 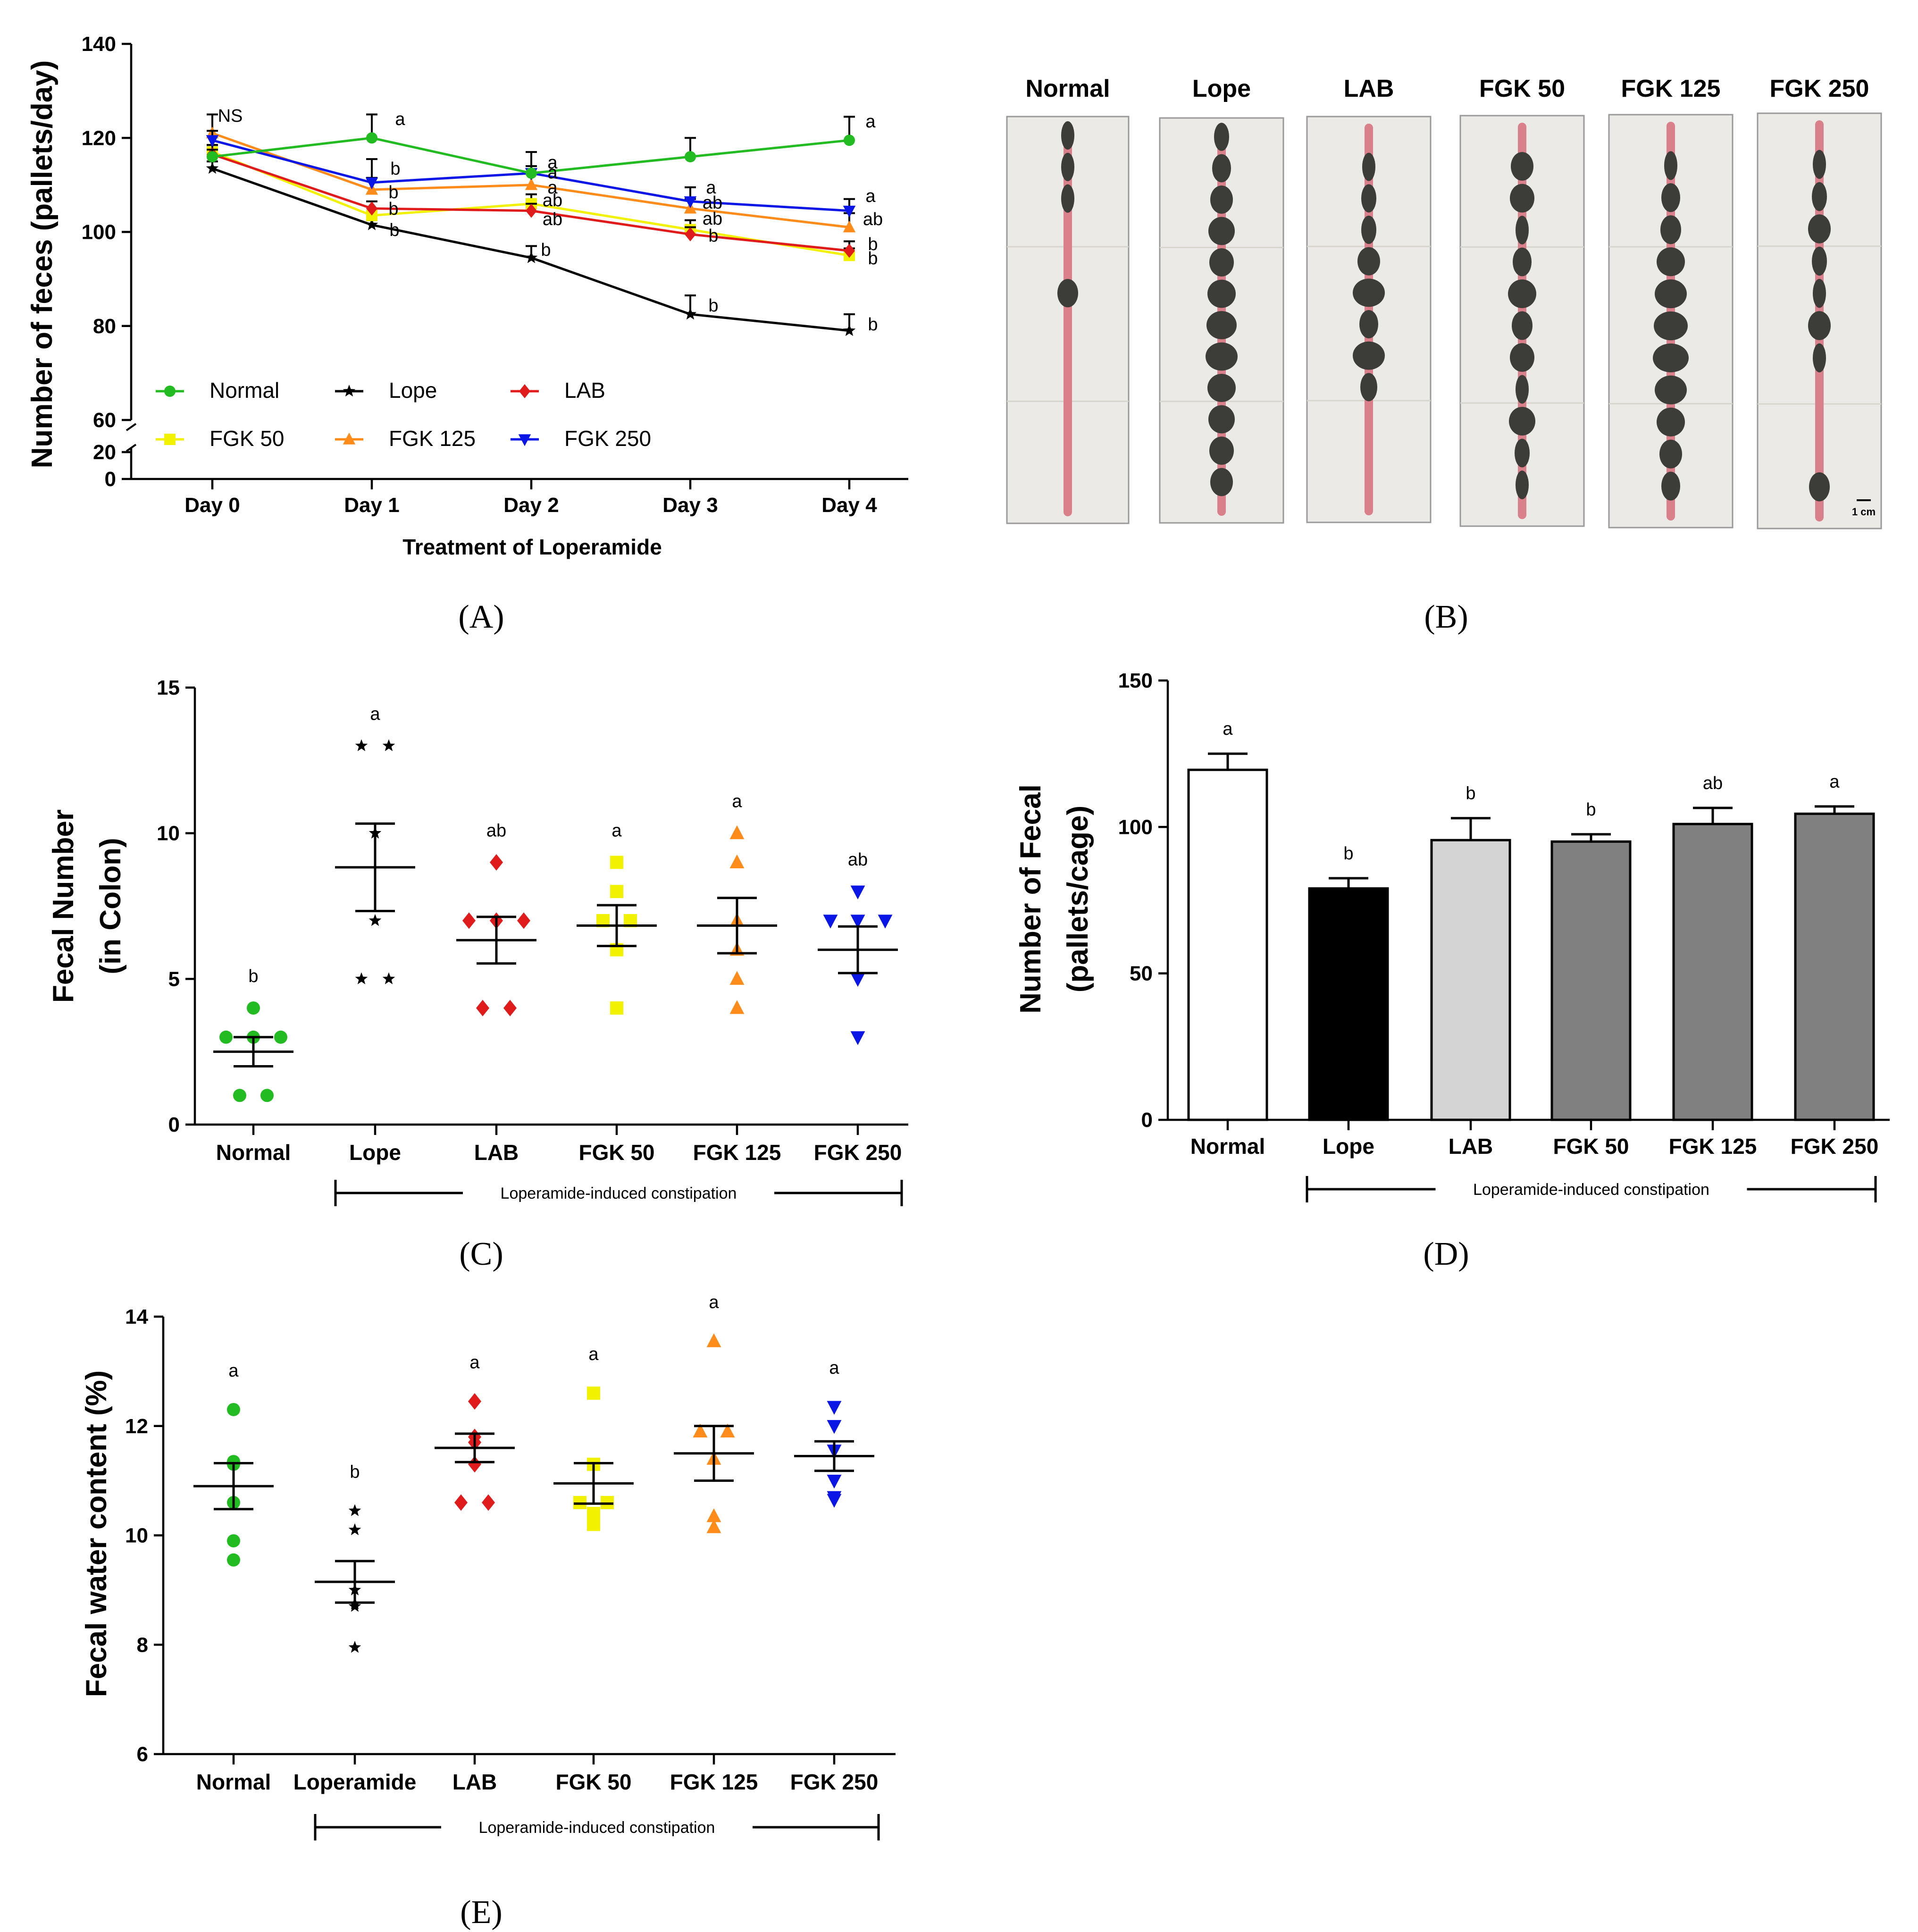 I want to click on y-axis-title: (pallets/cage), so click(x=1078, y=899).